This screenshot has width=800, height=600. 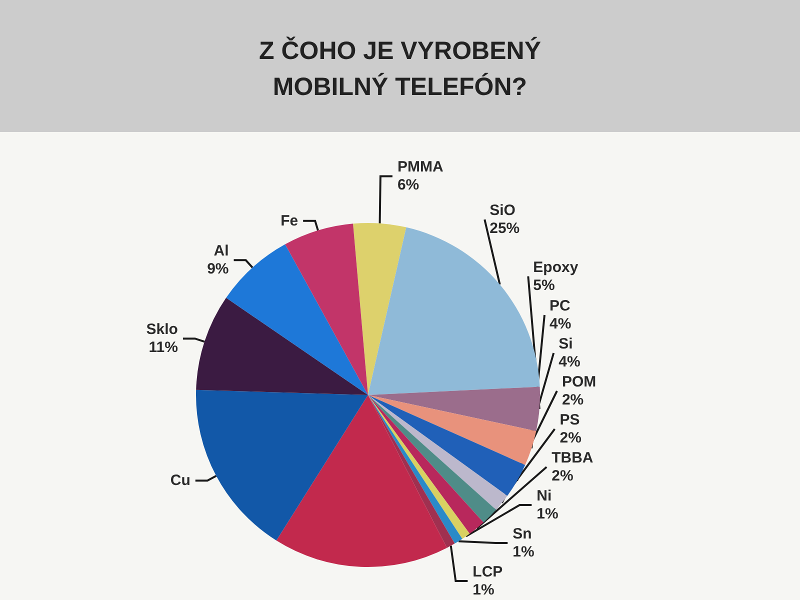 What do you see at coordinates (556, 267) in the screenshot?
I see `slice-label: Epoxy` at bounding box center [556, 267].